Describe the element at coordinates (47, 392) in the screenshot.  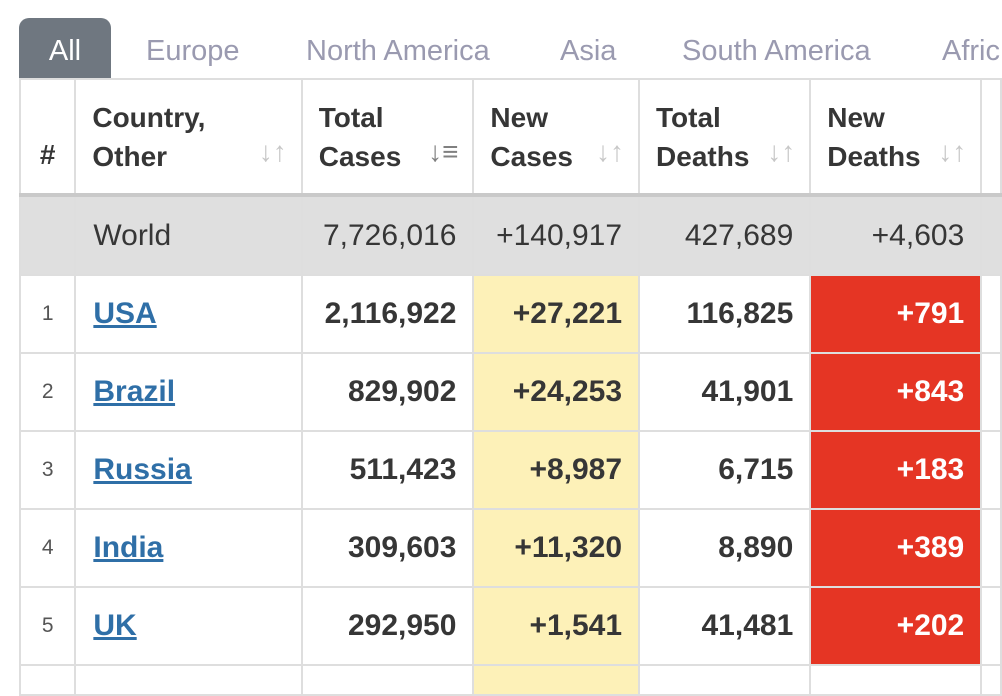
I see `row-index: 2` at that location.